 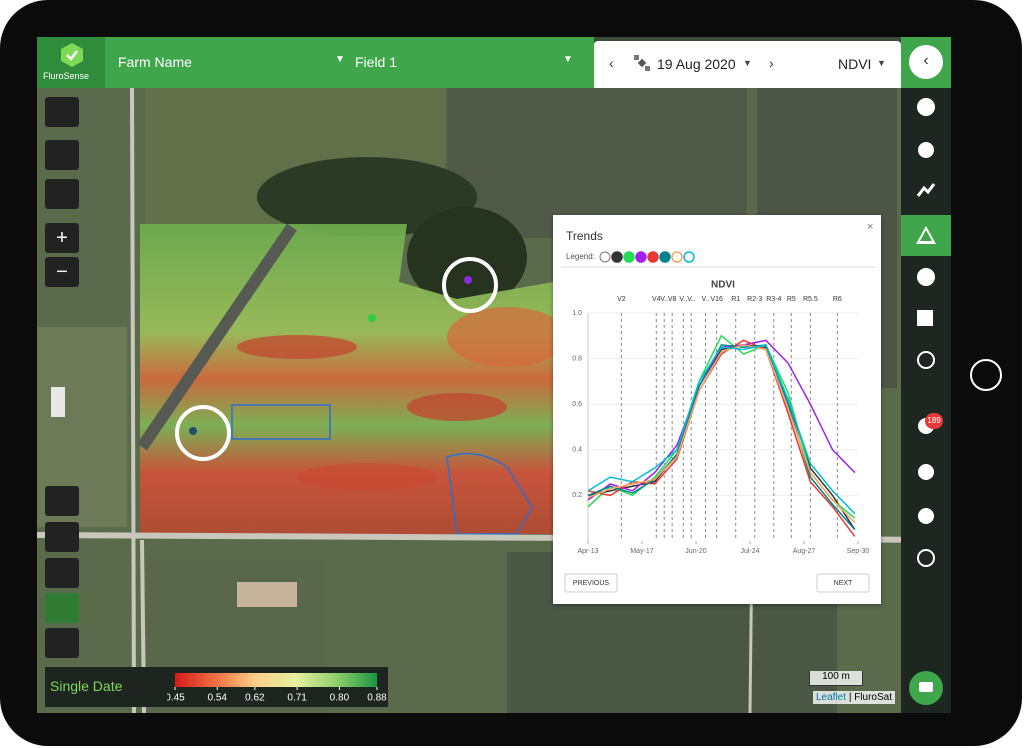 What do you see at coordinates (297, 698) in the screenshot?
I see `colorbar-label: 0.71` at bounding box center [297, 698].